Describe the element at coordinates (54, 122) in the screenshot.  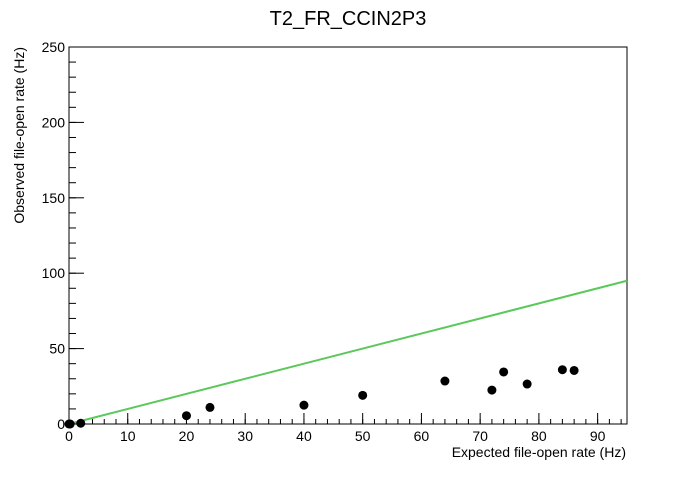
I see `y-tick-label: 200` at that location.